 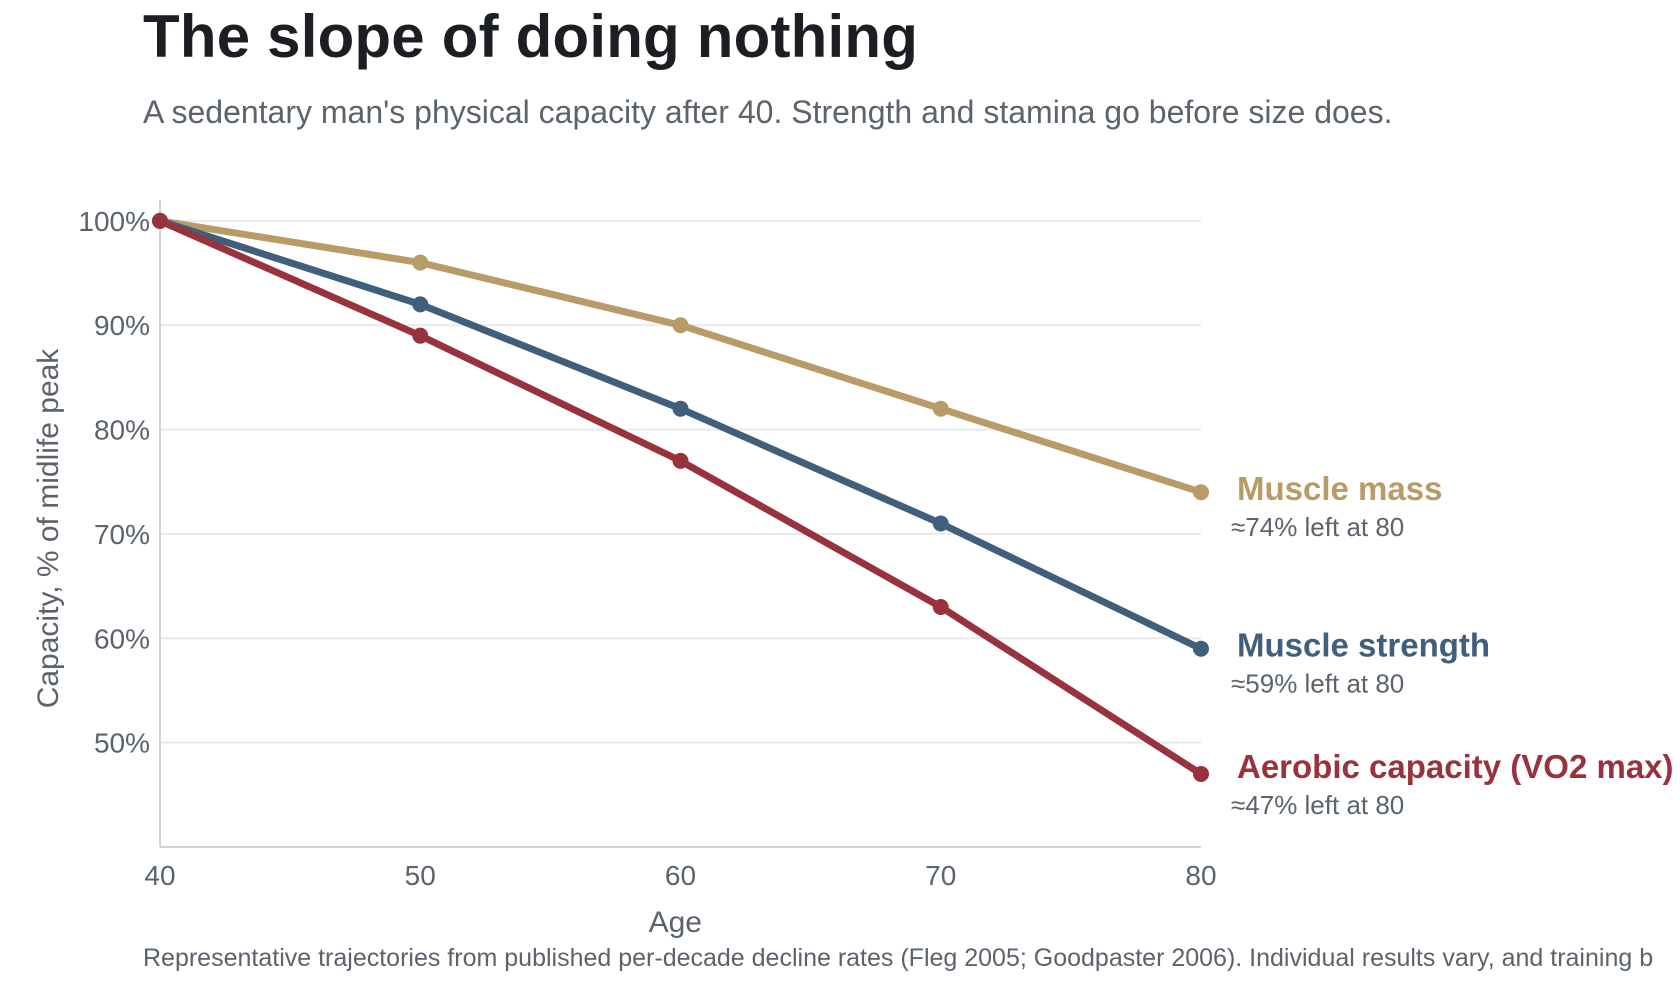 What do you see at coordinates (1363, 645) in the screenshot?
I see `series-label: Muscle strength` at bounding box center [1363, 645].